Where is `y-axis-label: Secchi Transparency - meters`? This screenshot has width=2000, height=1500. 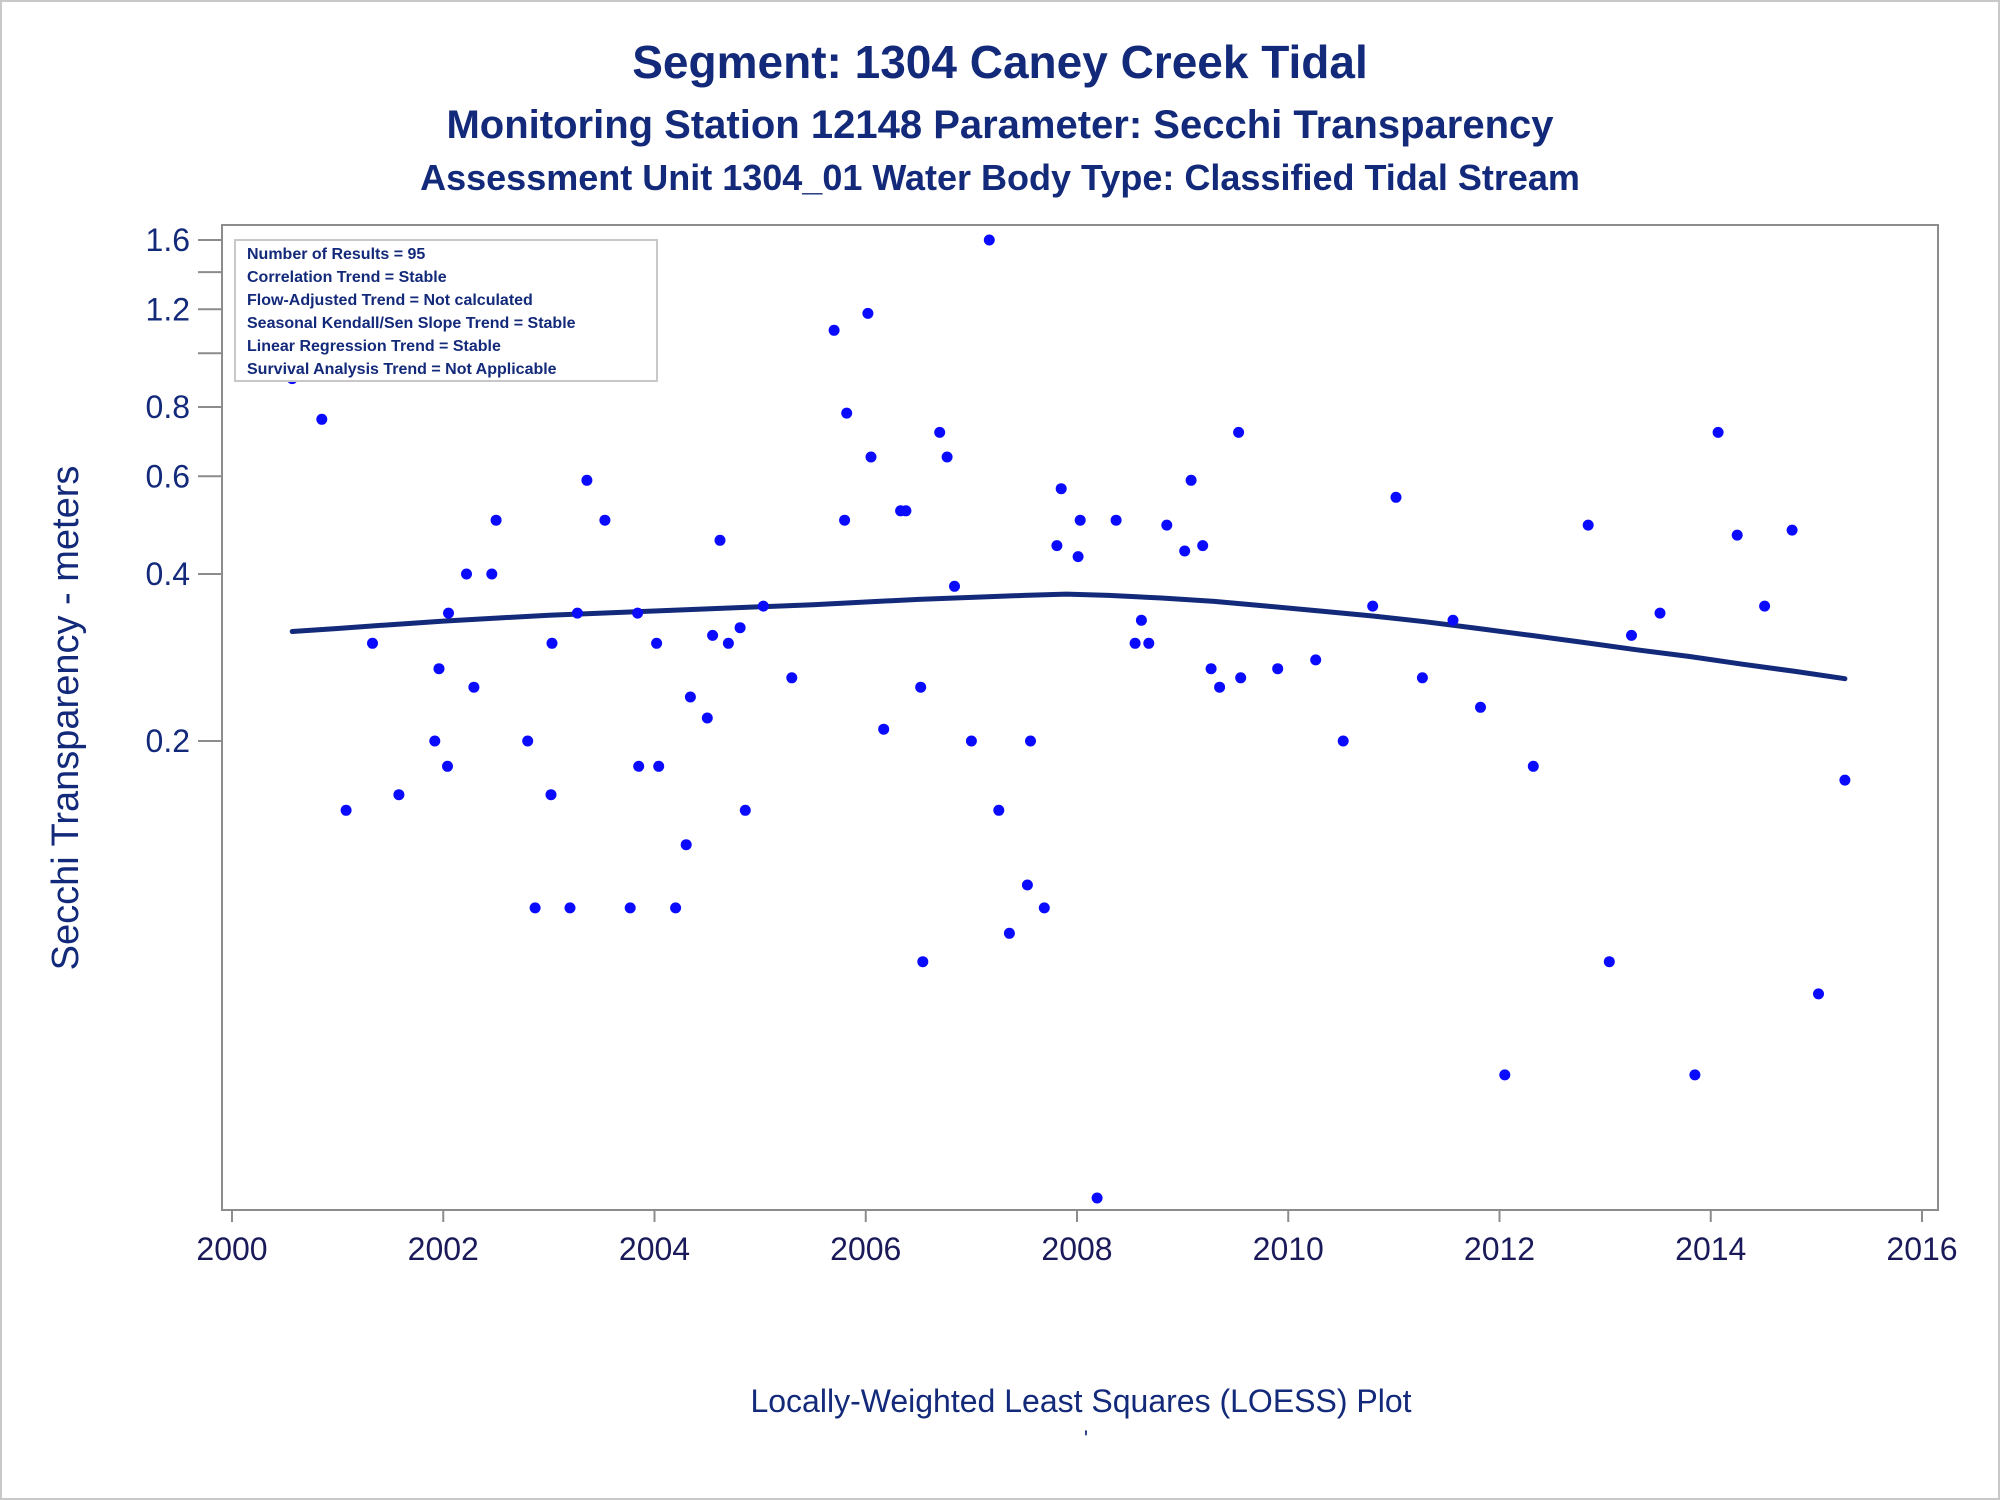
y-axis-label: Secchi Transparency - meters is located at coordinates (66, 718).